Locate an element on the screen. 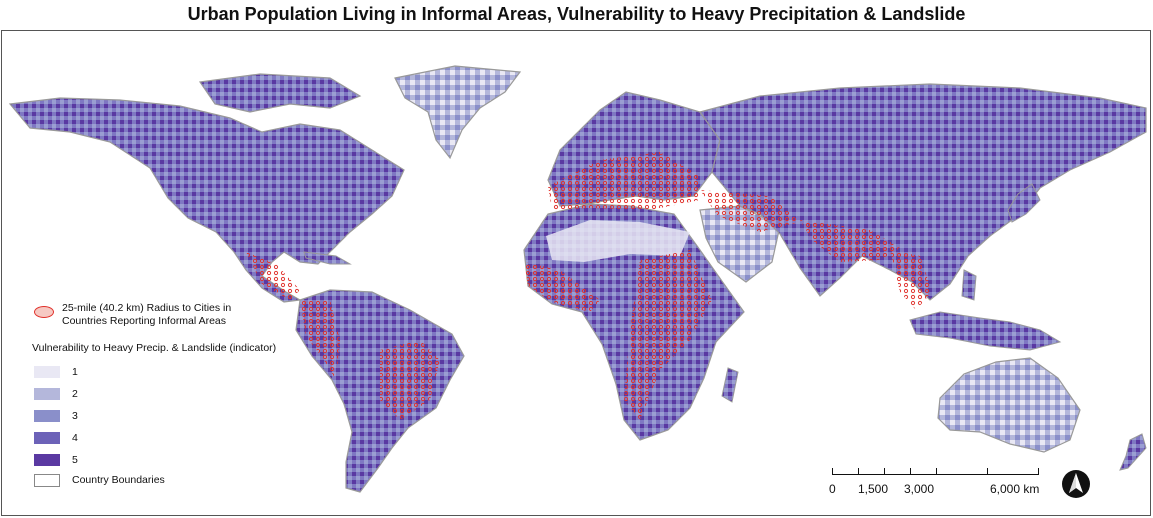 The image size is (1153, 518). scale-bar-line is located at coordinates (935, 471).